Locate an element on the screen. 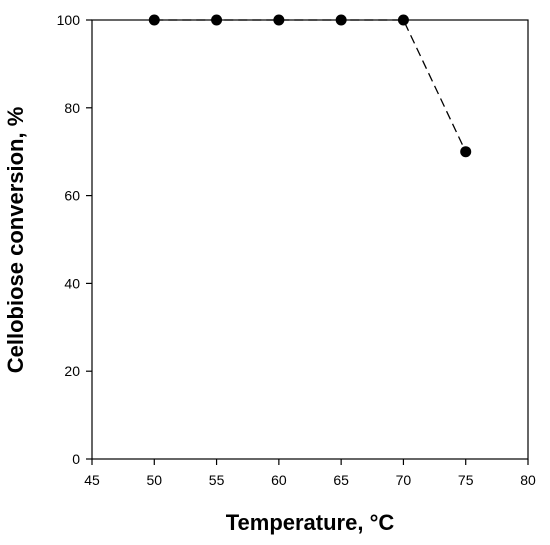 The width and height of the screenshot is (550, 545). y-tick-label: 20 is located at coordinates (72, 371).